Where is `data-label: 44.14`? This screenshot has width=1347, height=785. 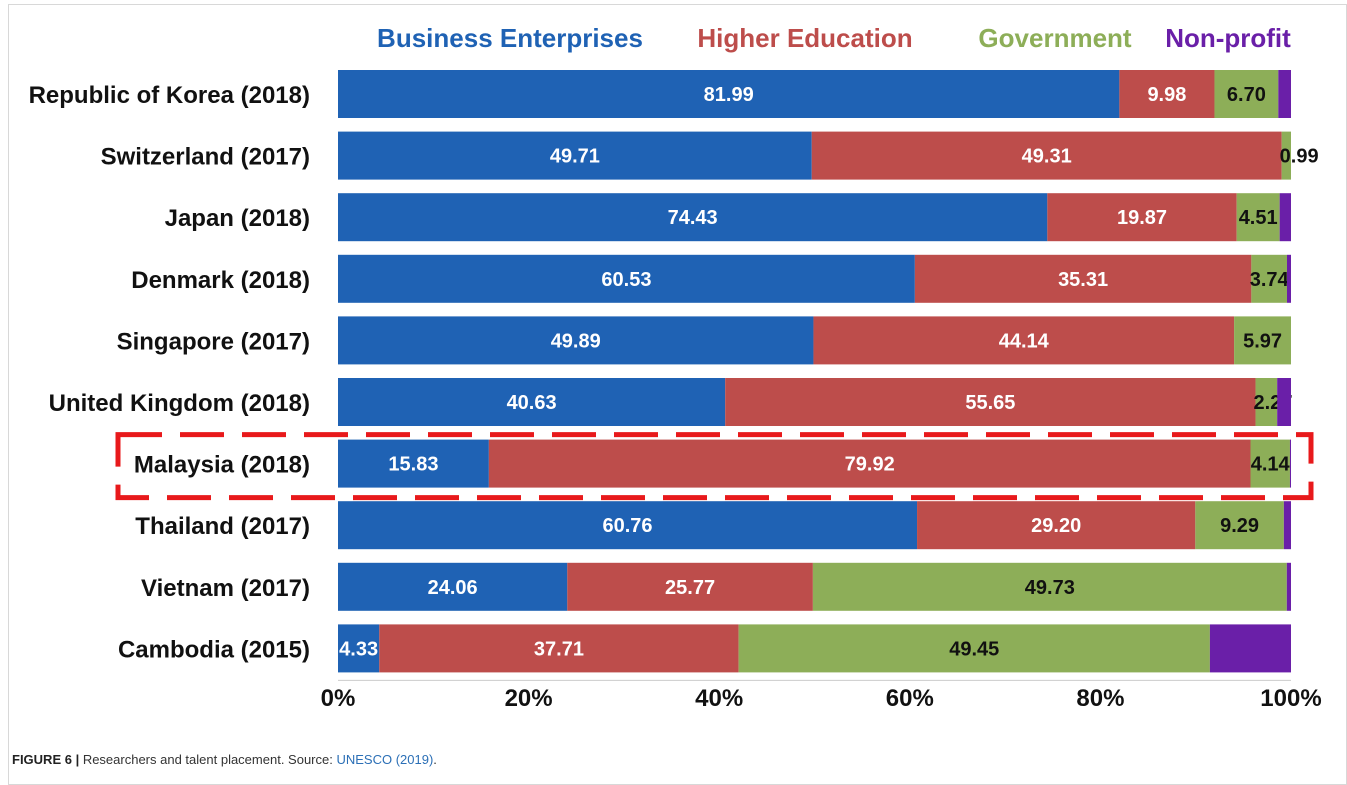
data-label: 44.14 is located at coordinates (1024, 341).